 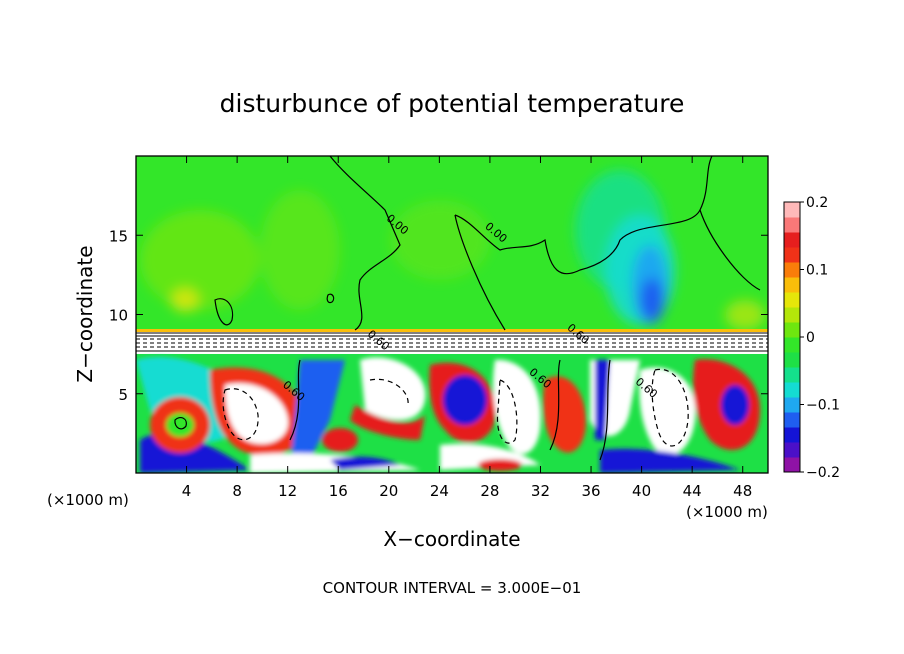 What do you see at coordinates (727, 512) in the screenshot?
I see `x-unit-right: (×1000 m)` at bounding box center [727, 512].